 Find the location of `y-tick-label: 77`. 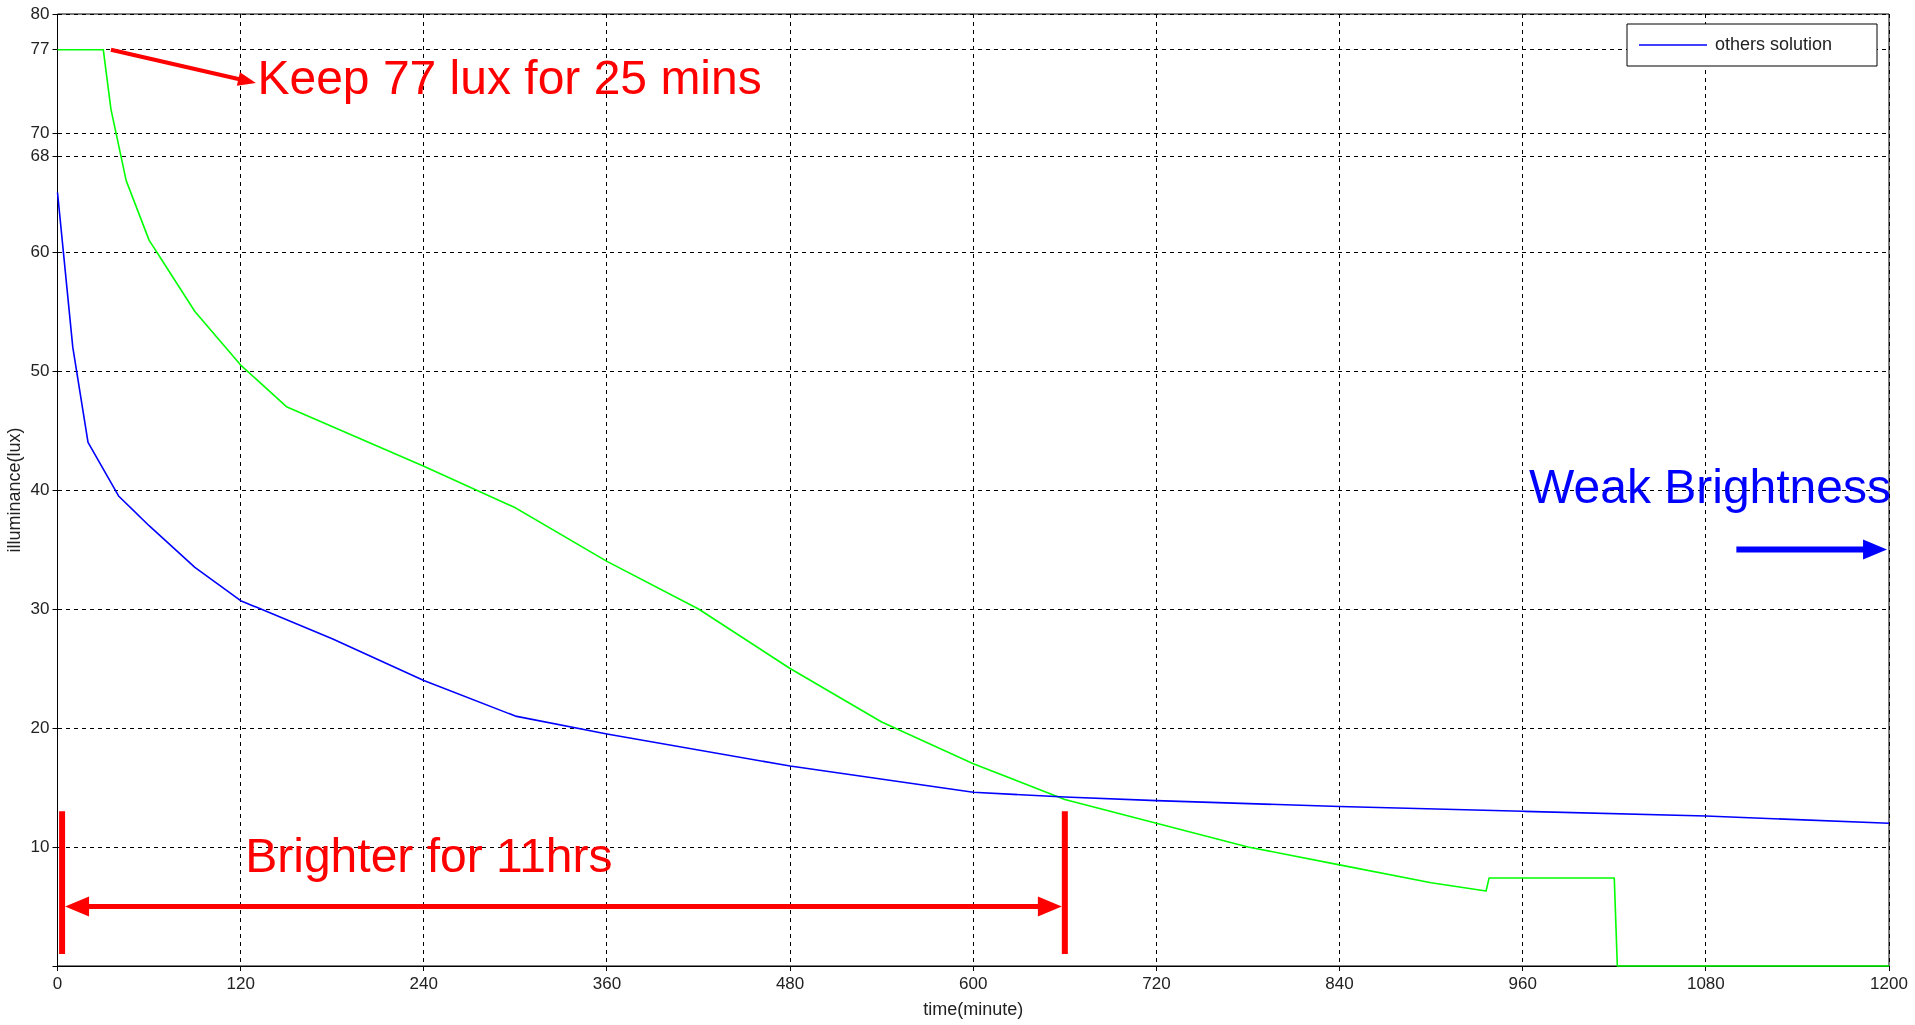

y-tick-label: 77 is located at coordinates (40, 49).